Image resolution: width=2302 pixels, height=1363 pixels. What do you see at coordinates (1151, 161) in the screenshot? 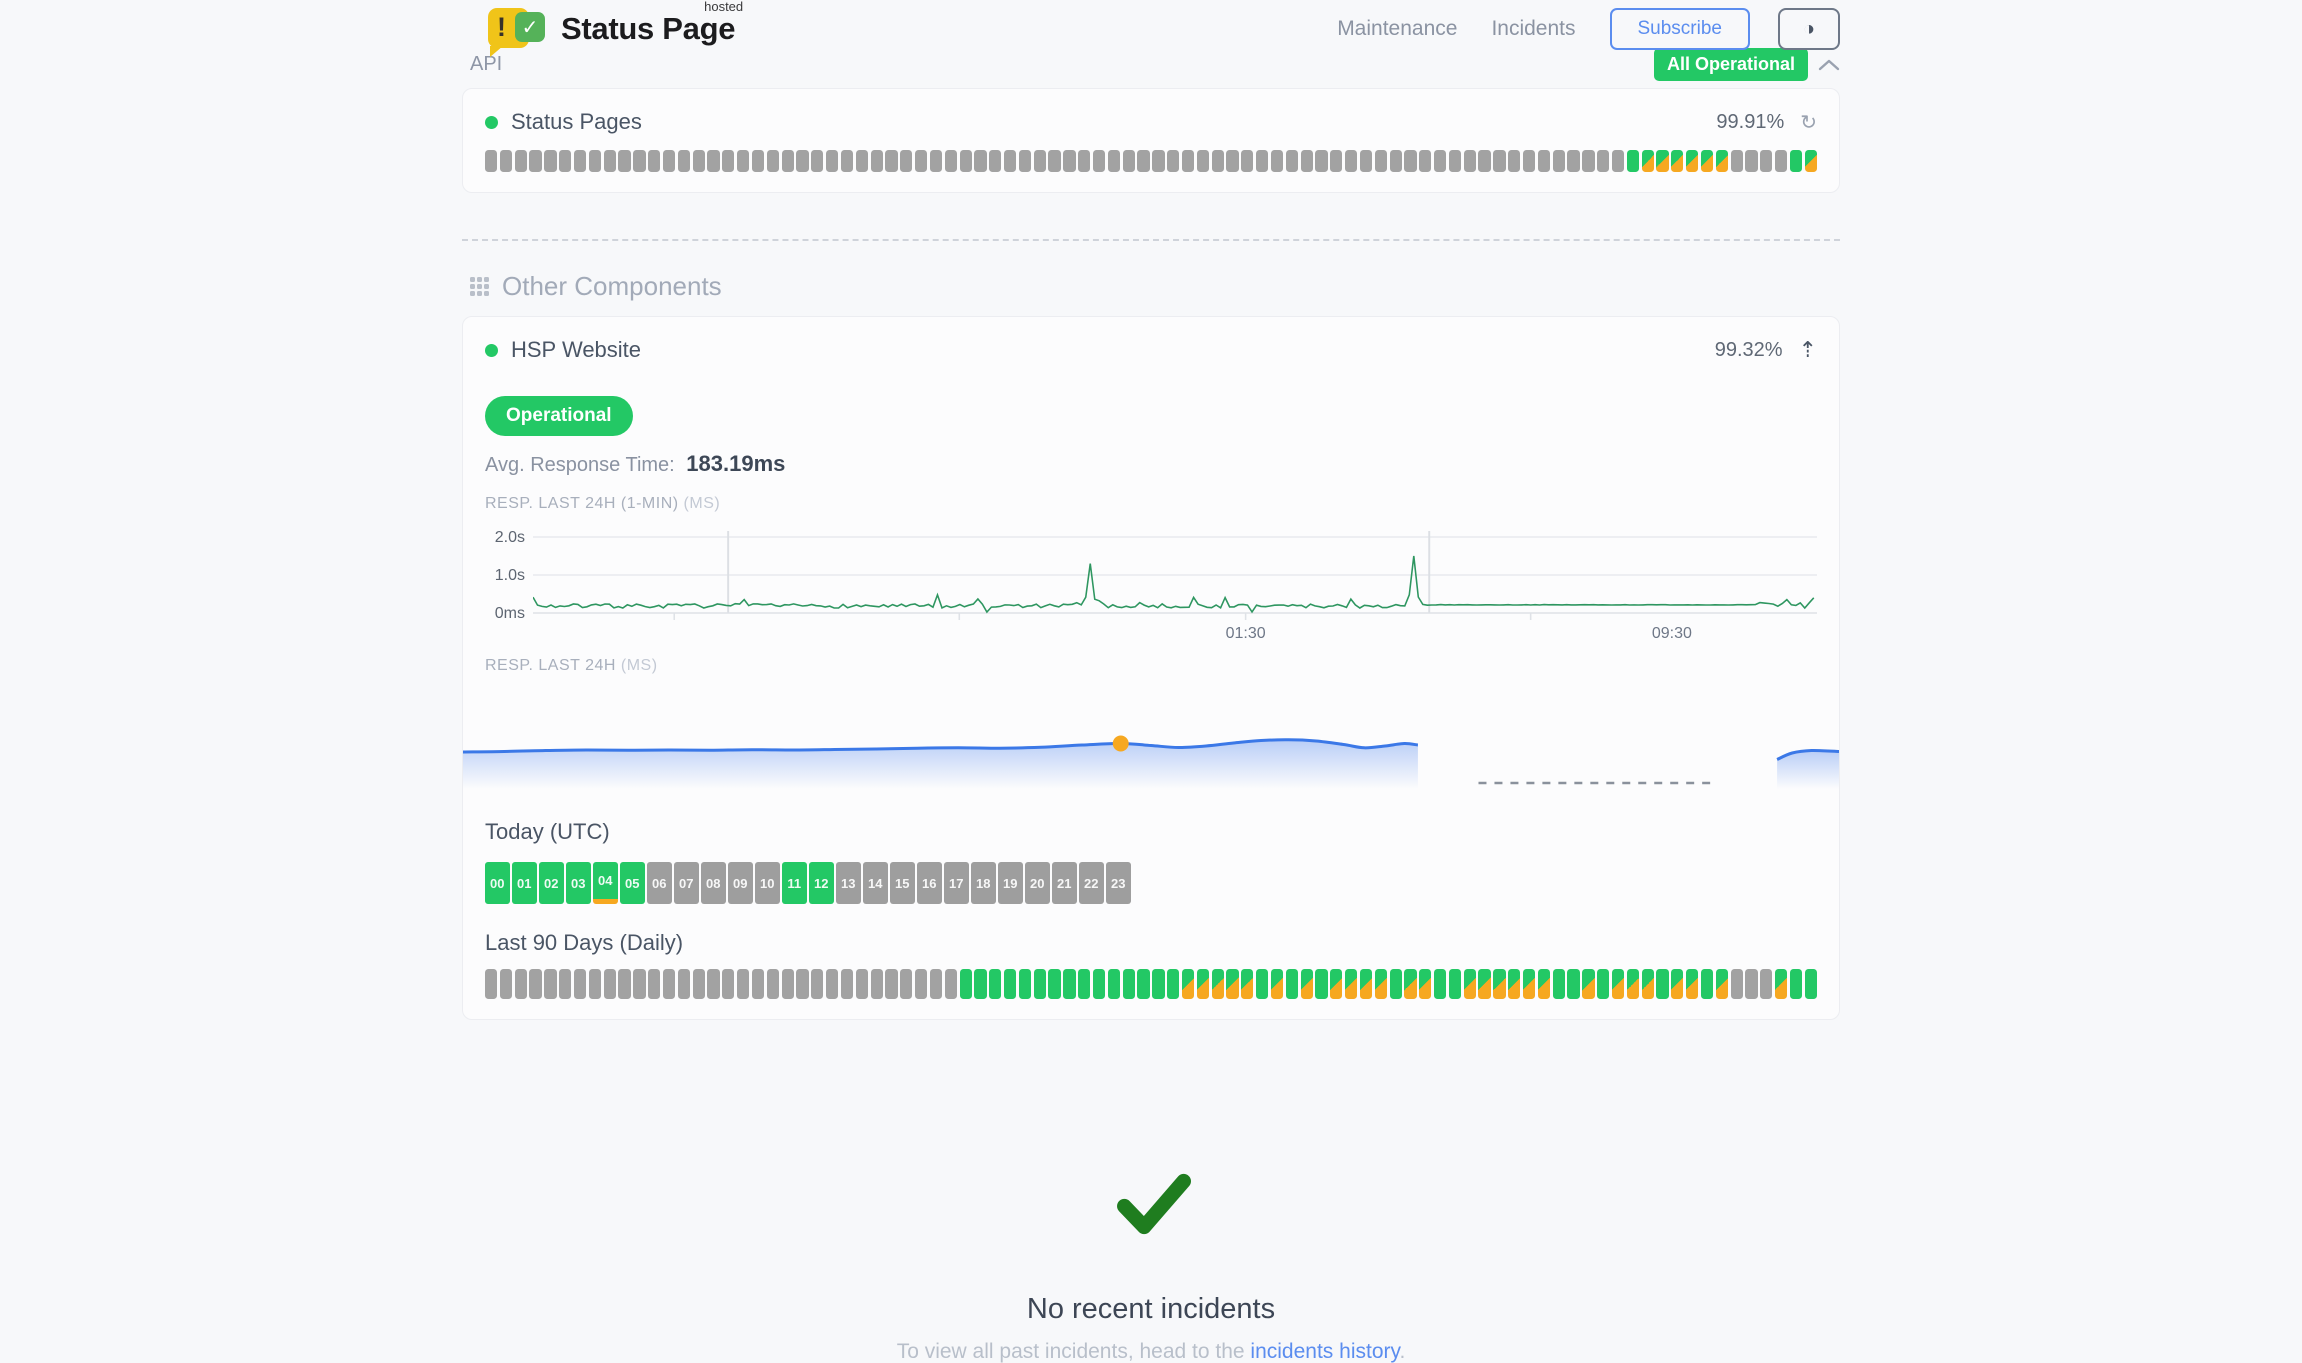
I see `uptime-bar-row` at bounding box center [1151, 161].